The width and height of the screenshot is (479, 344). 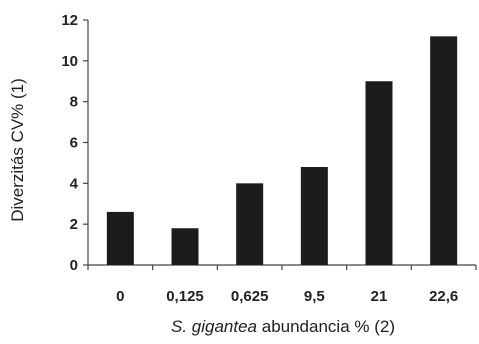 What do you see at coordinates (314, 296) in the screenshot?
I see `x-tick-label: 9,5` at bounding box center [314, 296].